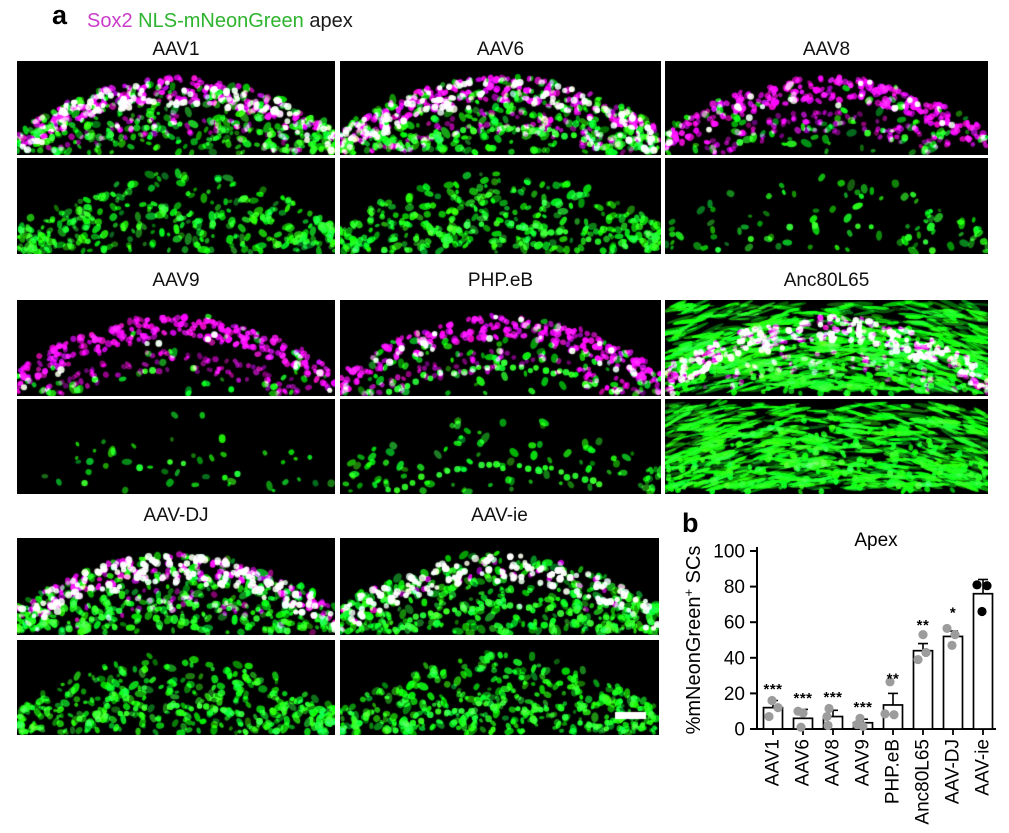 The width and height of the screenshot is (1009, 833). What do you see at coordinates (331, 21) in the screenshot?
I see `legend-region: apex` at bounding box center [331, 21].